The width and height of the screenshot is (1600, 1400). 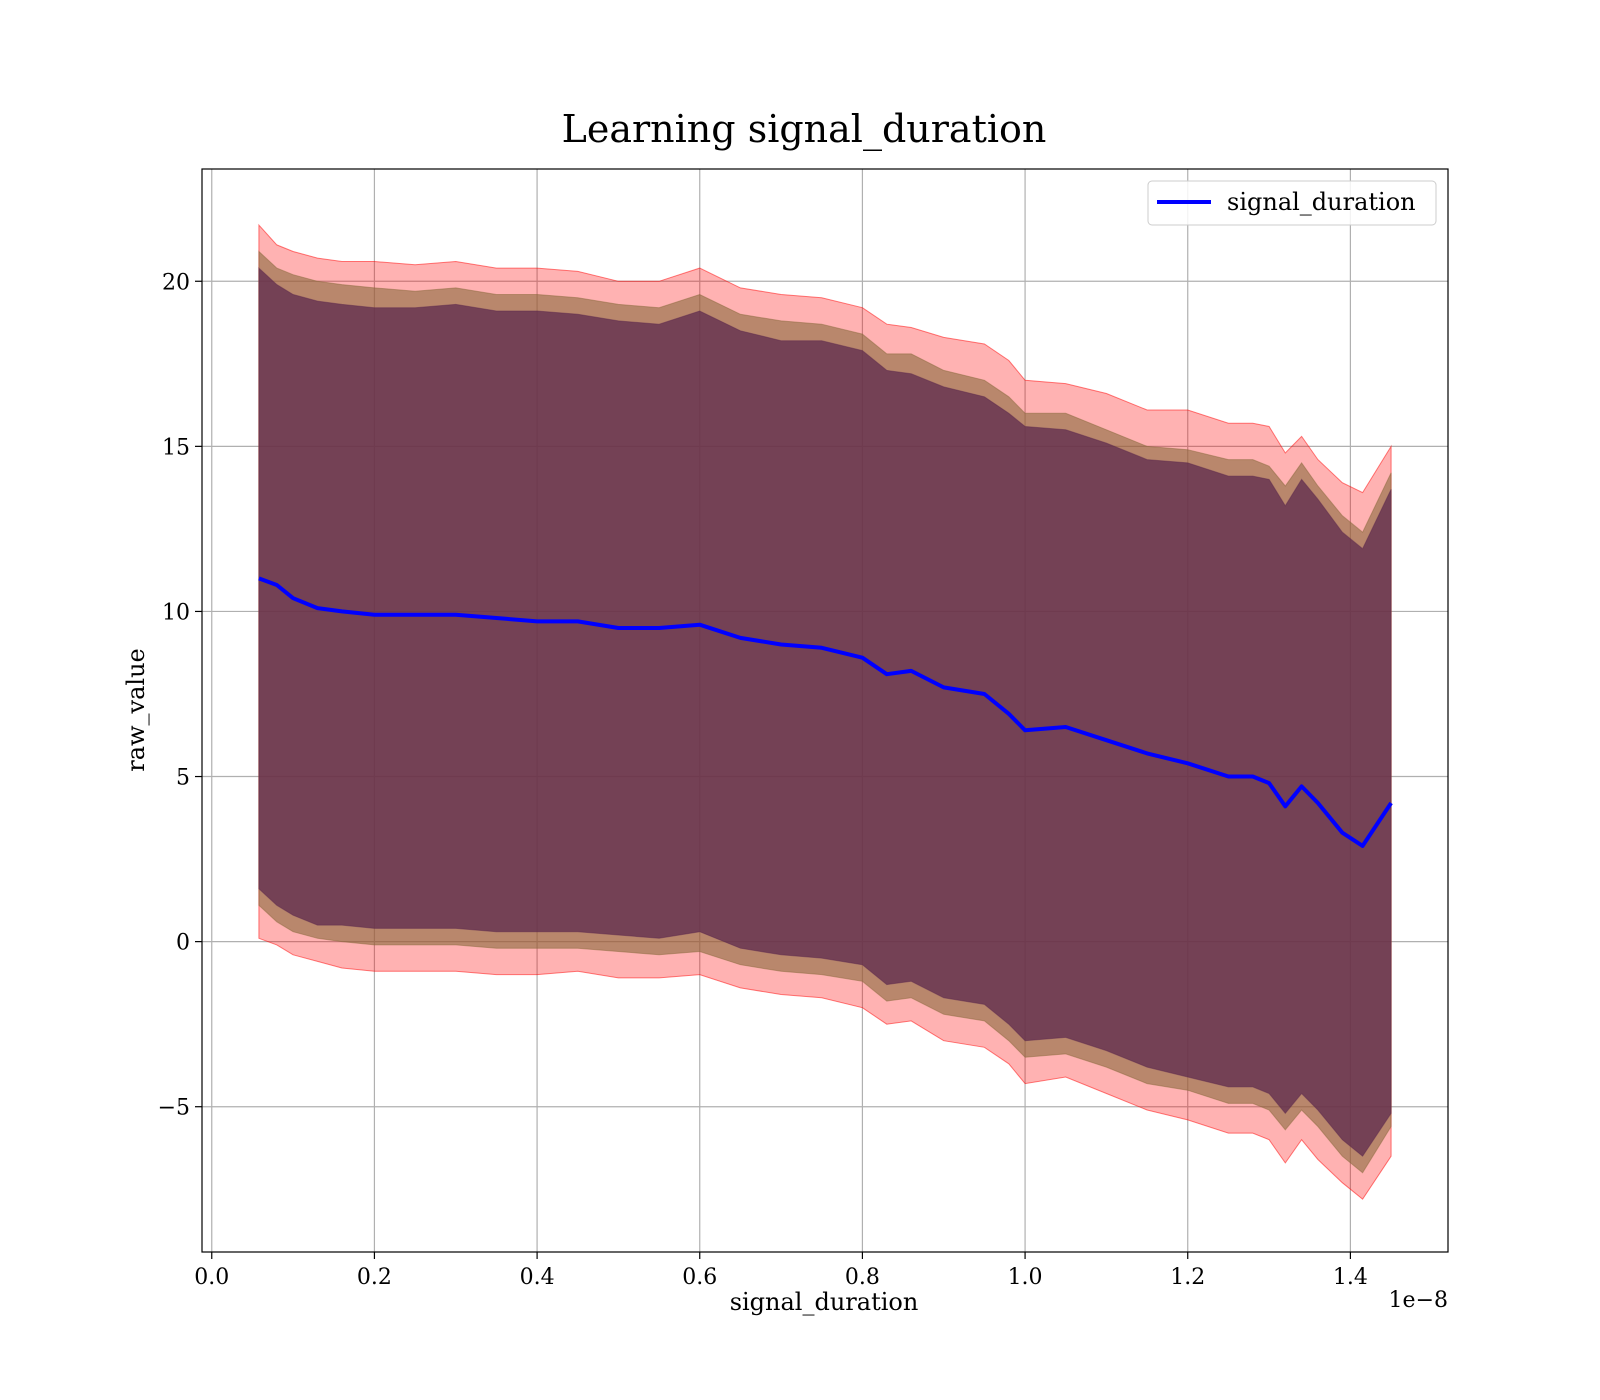 I want to click on x-axis-label: signal_duration, so click(x=824, y=1302).